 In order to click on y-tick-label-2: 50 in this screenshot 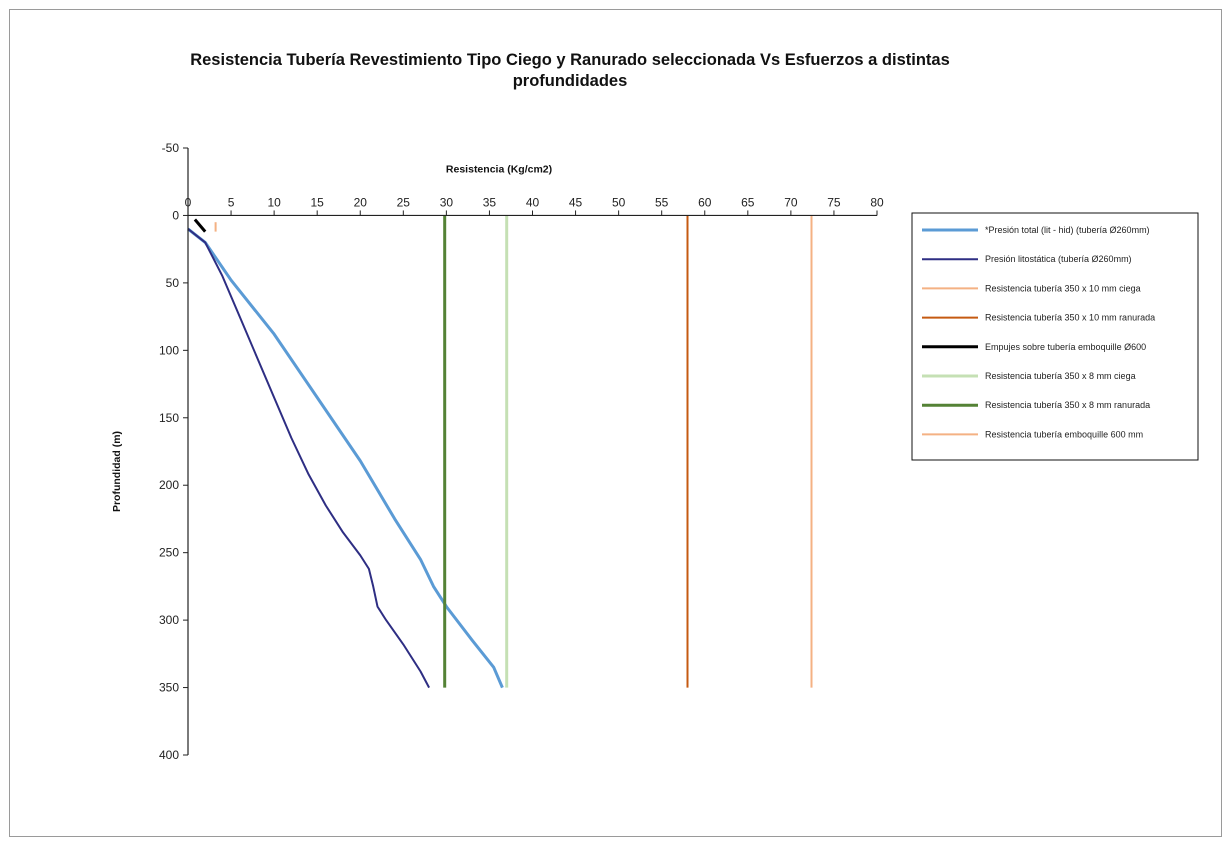, I will do `click(173, 283)`.